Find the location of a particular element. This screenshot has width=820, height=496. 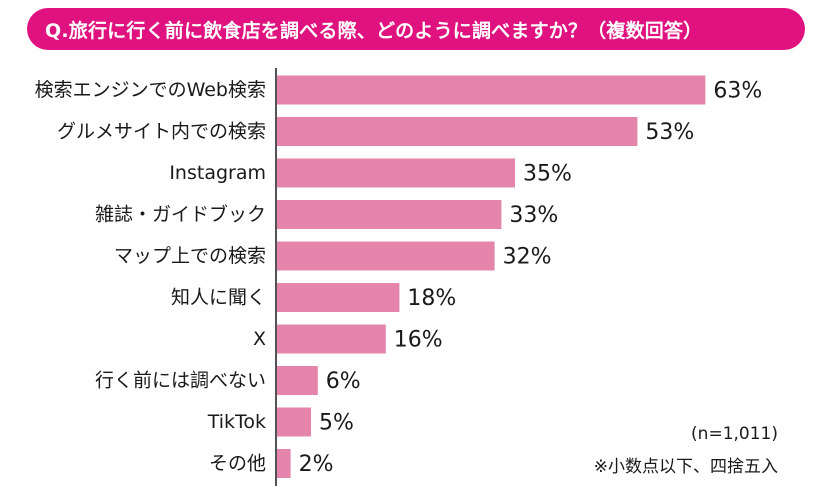

category-label-2: Instagram is located at coordinates (217, 173).